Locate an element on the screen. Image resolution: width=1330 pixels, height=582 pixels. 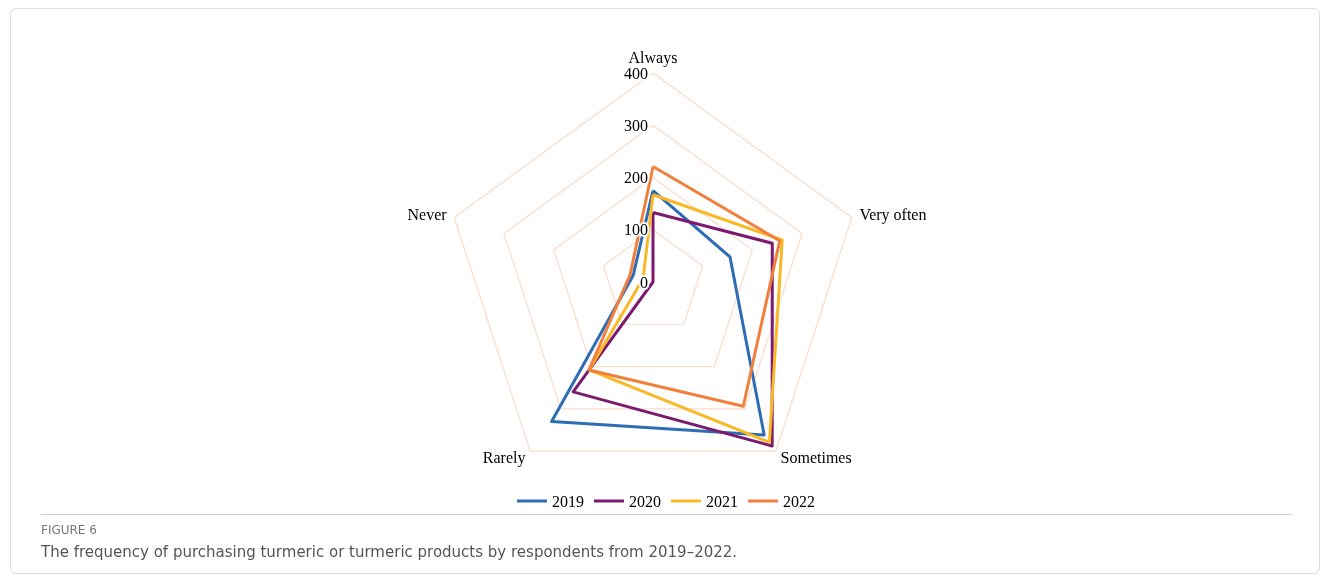
legend-label: 2022 is located at coordinates (799, 501).